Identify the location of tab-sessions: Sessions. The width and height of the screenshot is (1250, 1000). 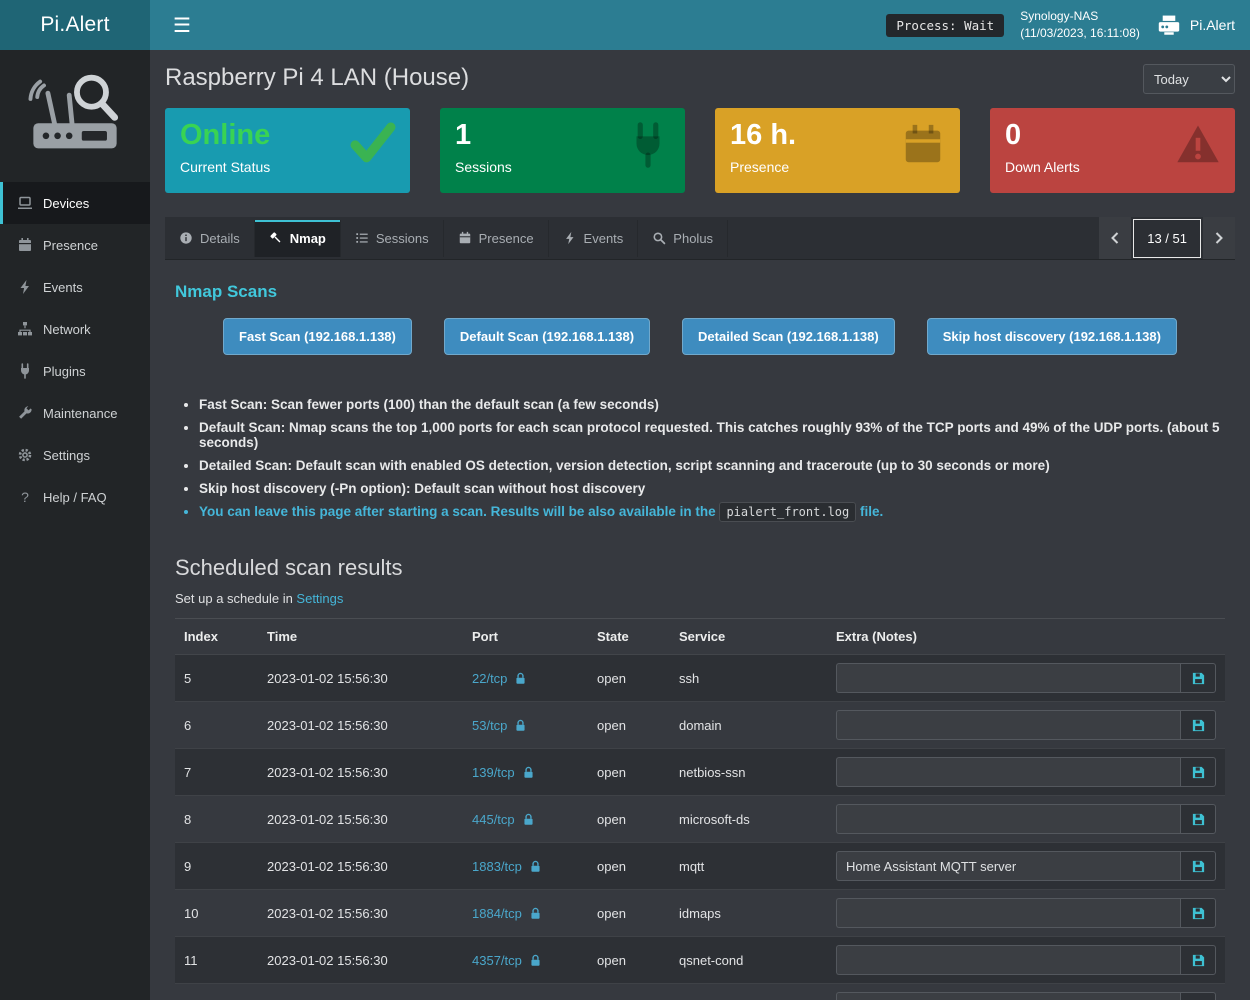
(392, 238).